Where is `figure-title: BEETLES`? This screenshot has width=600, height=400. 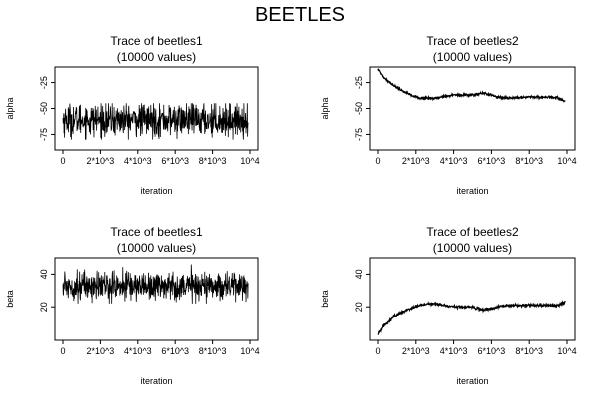
figure-title: BEETLES is located at coordinates (300, 15).